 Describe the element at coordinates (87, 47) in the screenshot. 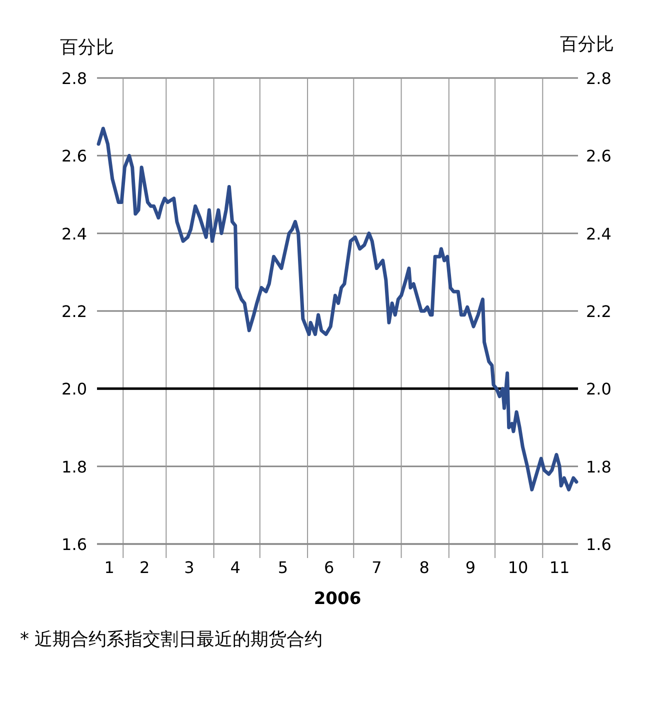

I see `y-axis-title: 百分比` at that location.